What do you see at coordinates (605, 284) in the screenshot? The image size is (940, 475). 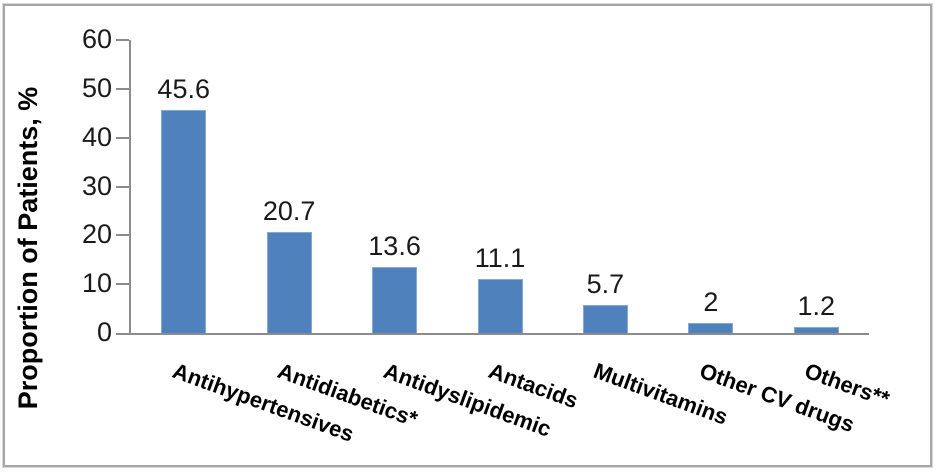 I see `bar-value-label: 5.7` at bounding box center [605, 284].